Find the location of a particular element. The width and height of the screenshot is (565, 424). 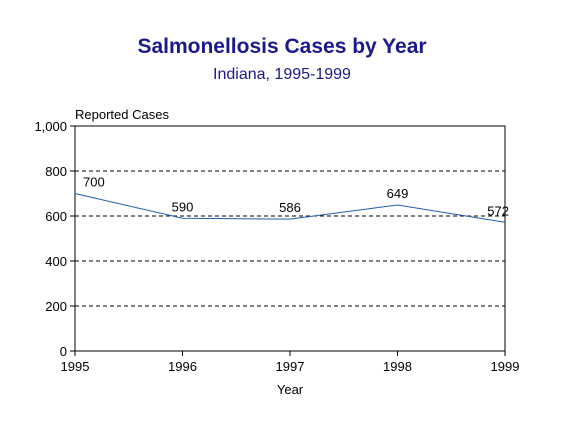

x-tick-label: 1996 is located at coordinates (182, 366).